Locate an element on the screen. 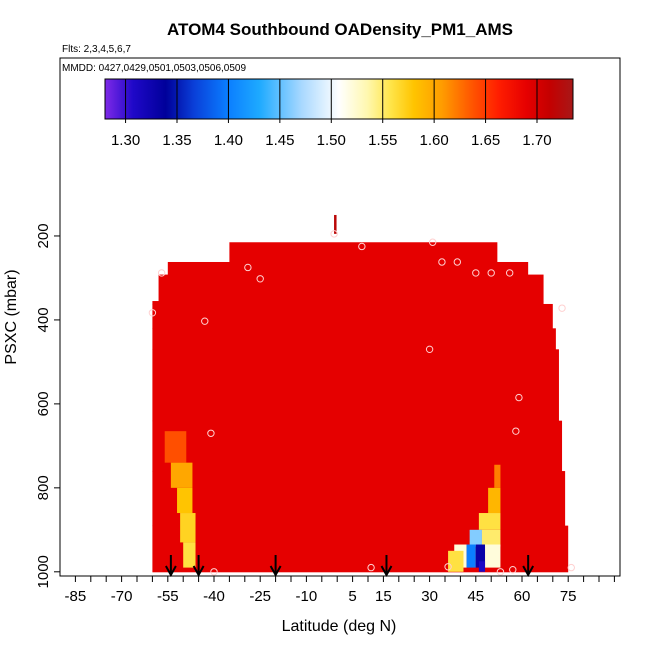  colorbar-tick-label: 1.60 is located at coordinates (434, 140).